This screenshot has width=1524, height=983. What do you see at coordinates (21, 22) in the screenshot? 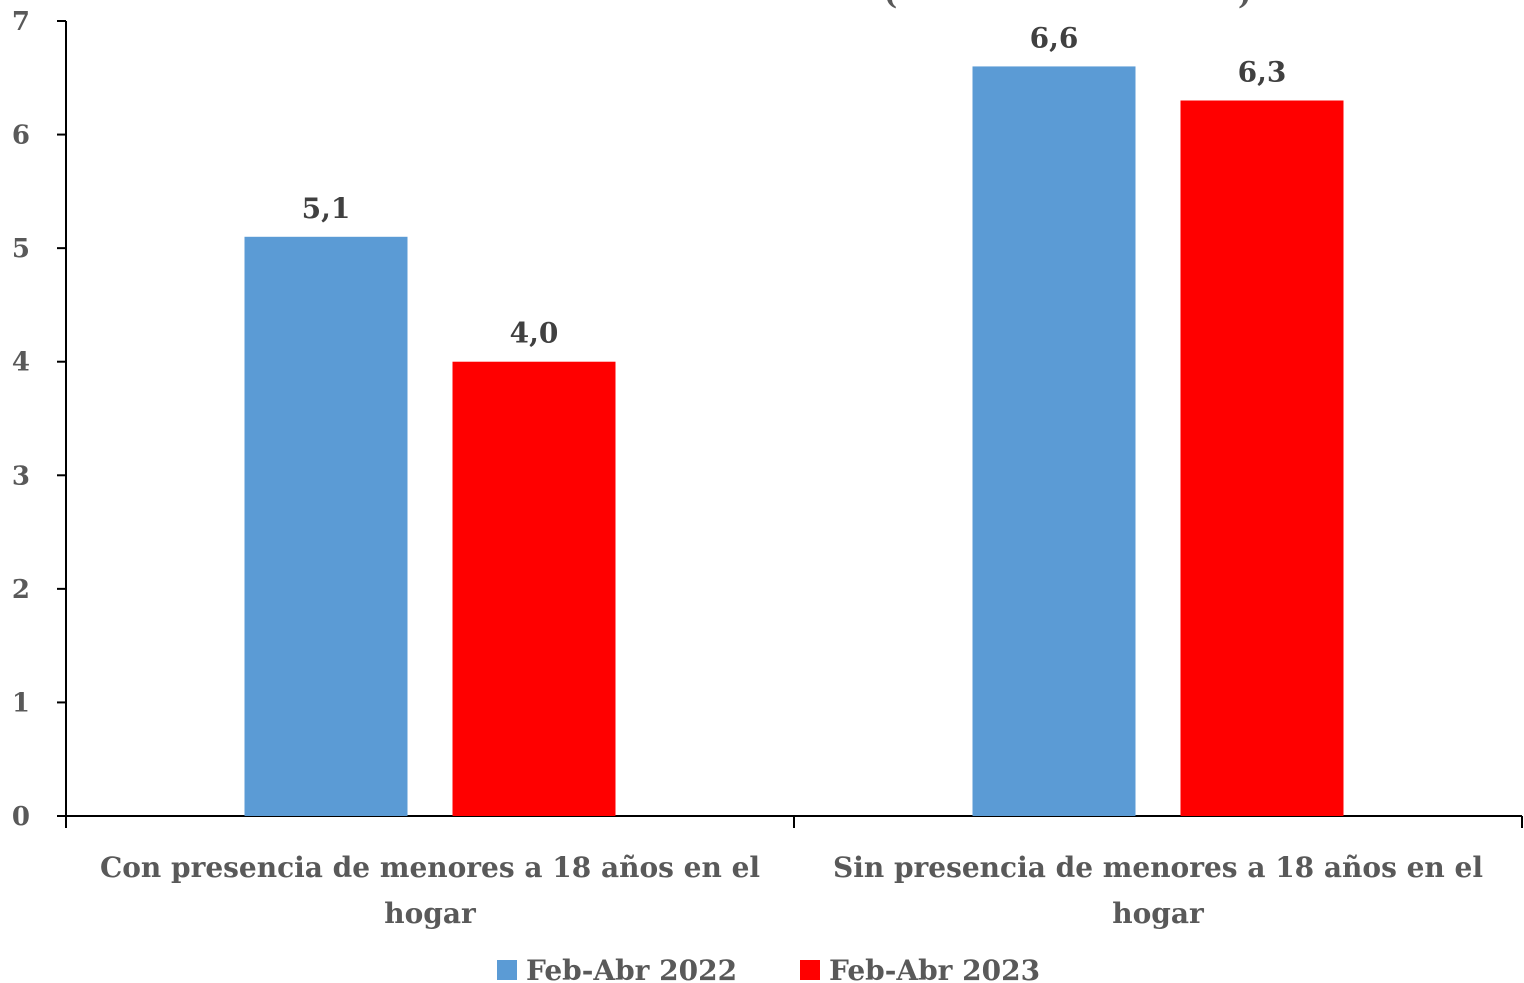
I see `y-tick-label: 7` at bounding box center [21, 22].